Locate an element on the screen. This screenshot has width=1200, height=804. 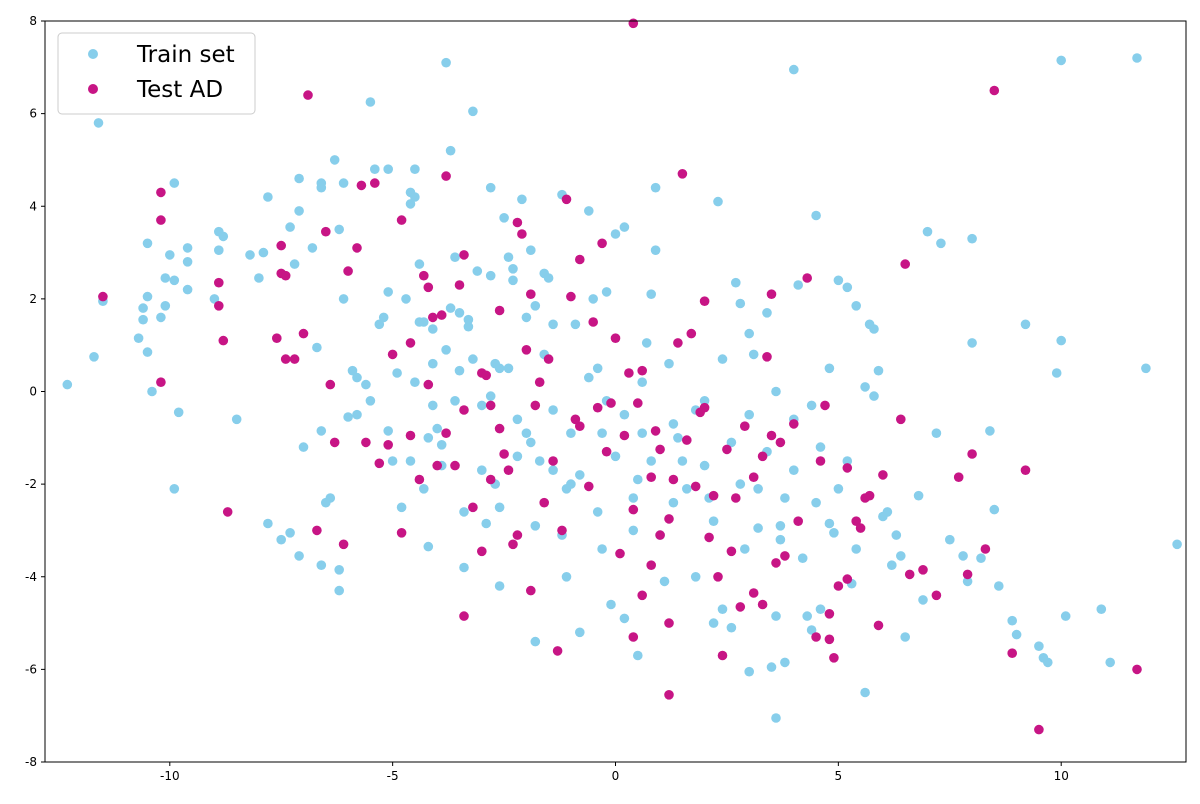
legend-marker is located at coordinates (93, 54).